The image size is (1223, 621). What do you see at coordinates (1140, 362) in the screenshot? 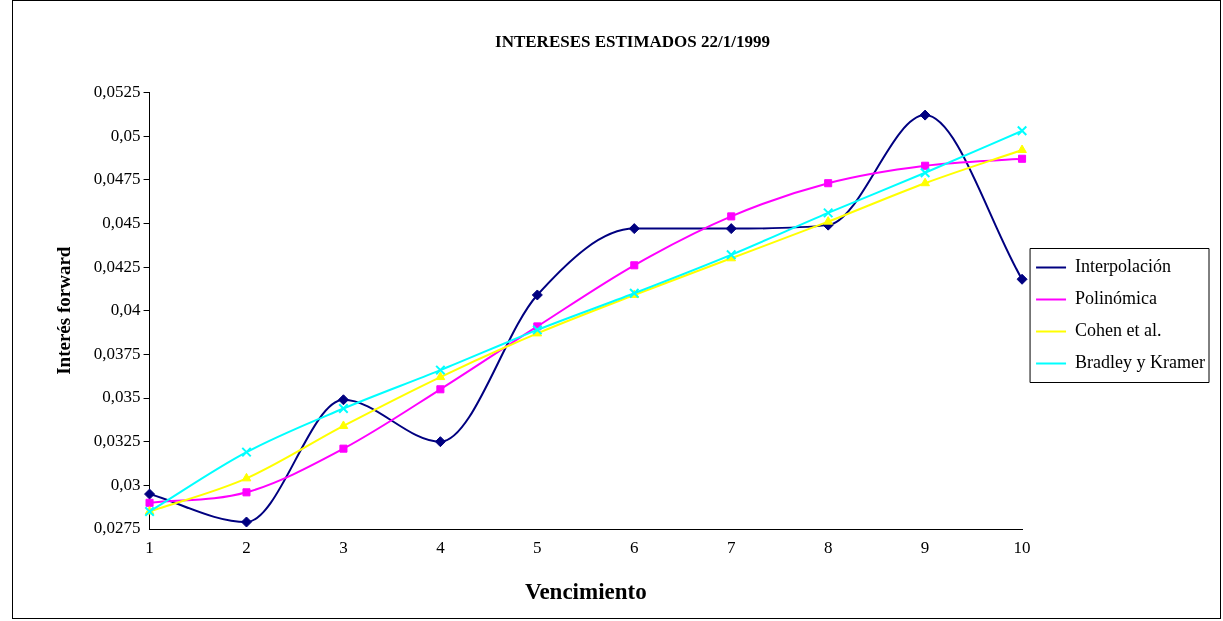
I see `legend-label: Bradley y Kramer` at bounding box center [1140, 362].